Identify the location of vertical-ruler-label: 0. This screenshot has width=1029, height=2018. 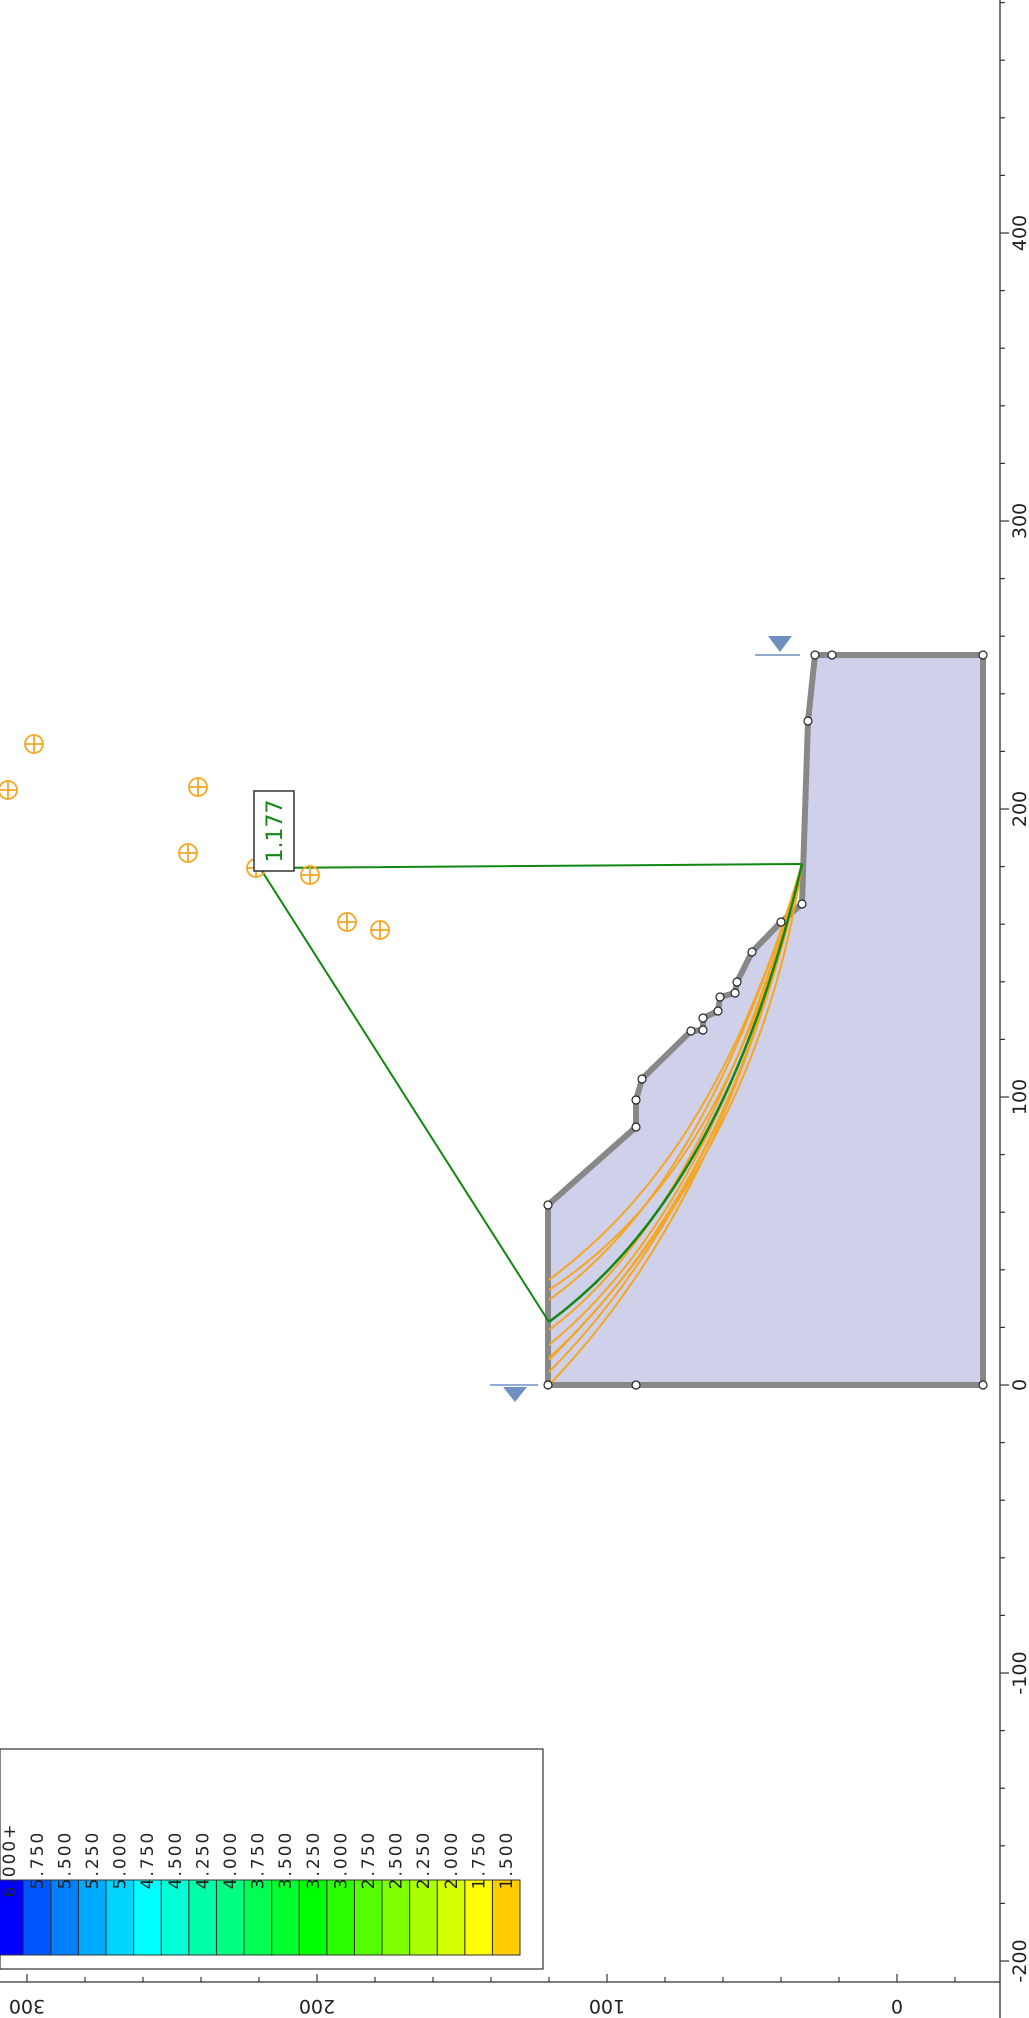
(1019, 1385).